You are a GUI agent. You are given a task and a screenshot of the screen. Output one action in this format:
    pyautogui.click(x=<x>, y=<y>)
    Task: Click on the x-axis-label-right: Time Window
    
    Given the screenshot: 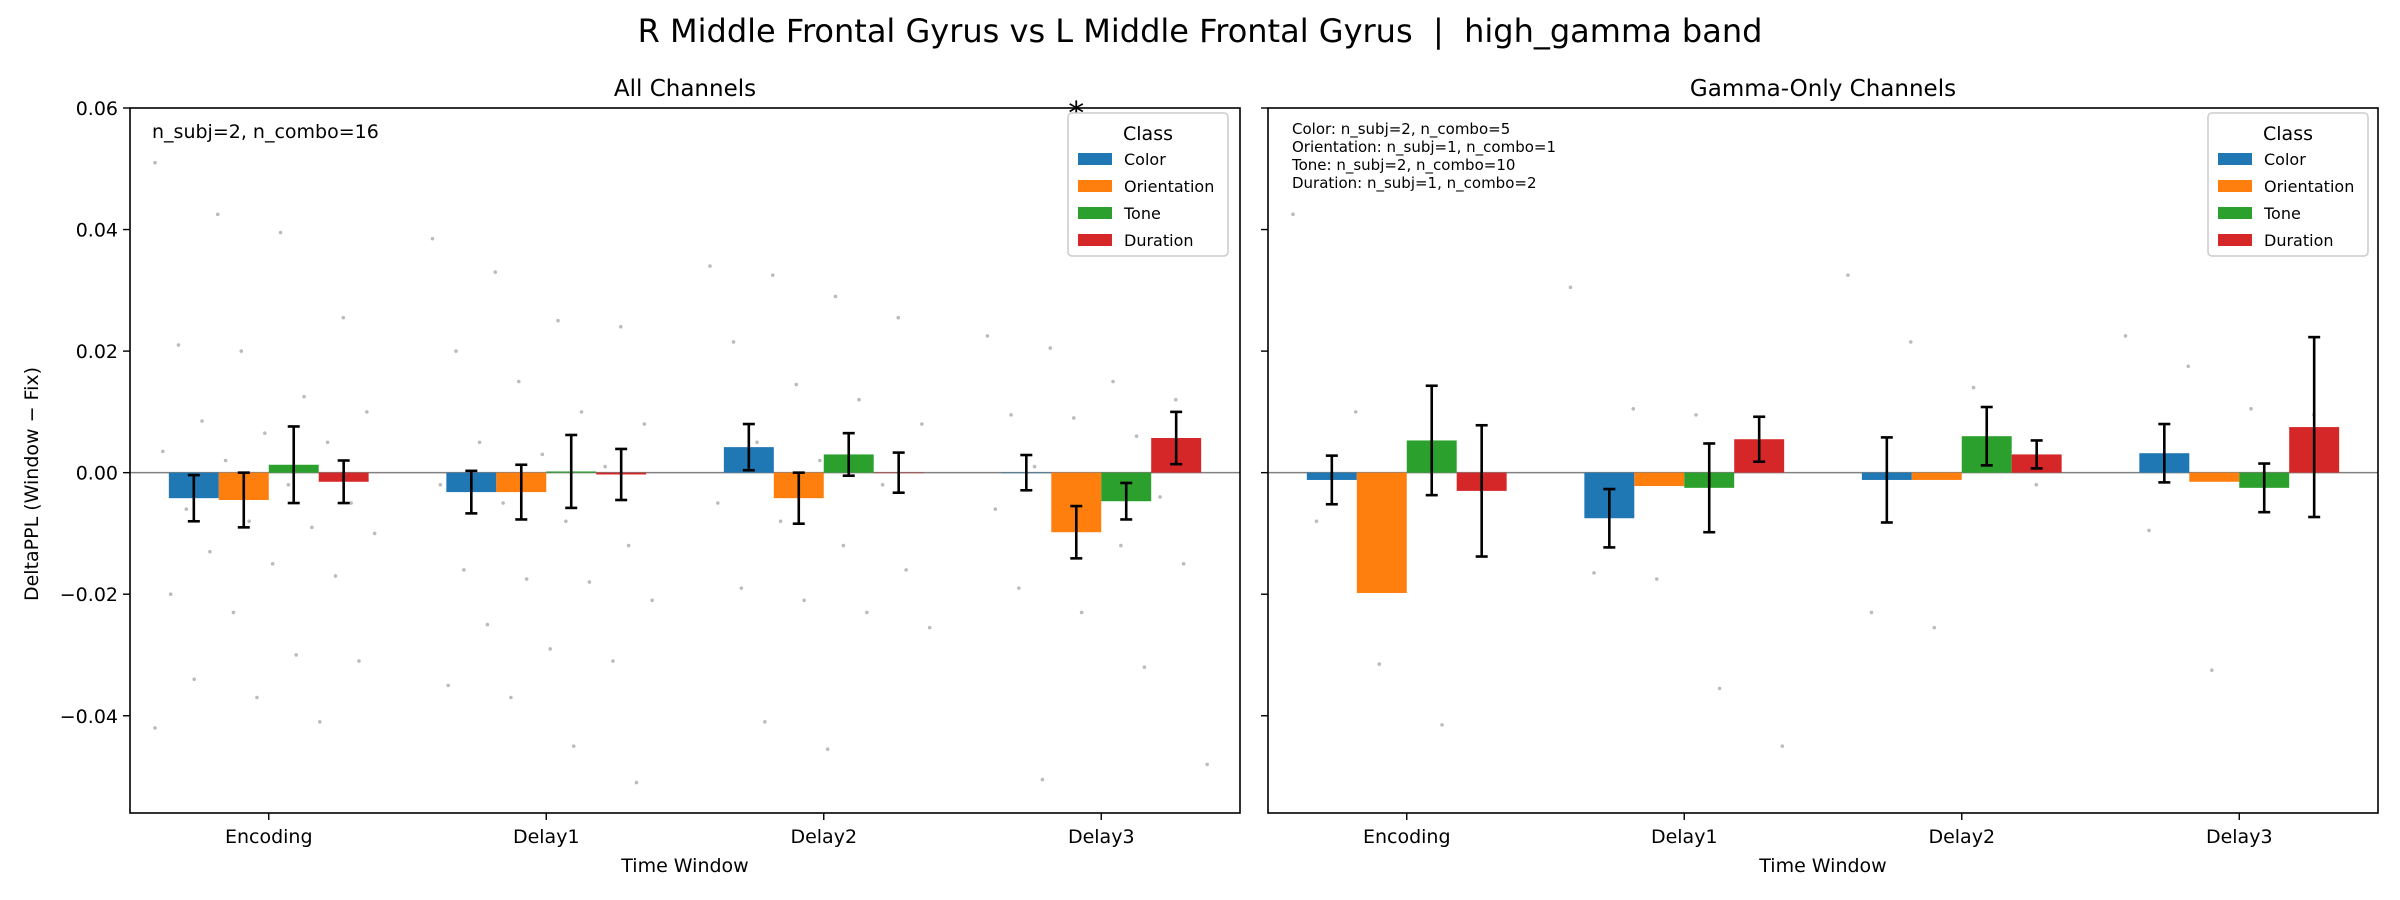 What is the action you would take?
    pyautogui.click(x=1822, y=866)
    